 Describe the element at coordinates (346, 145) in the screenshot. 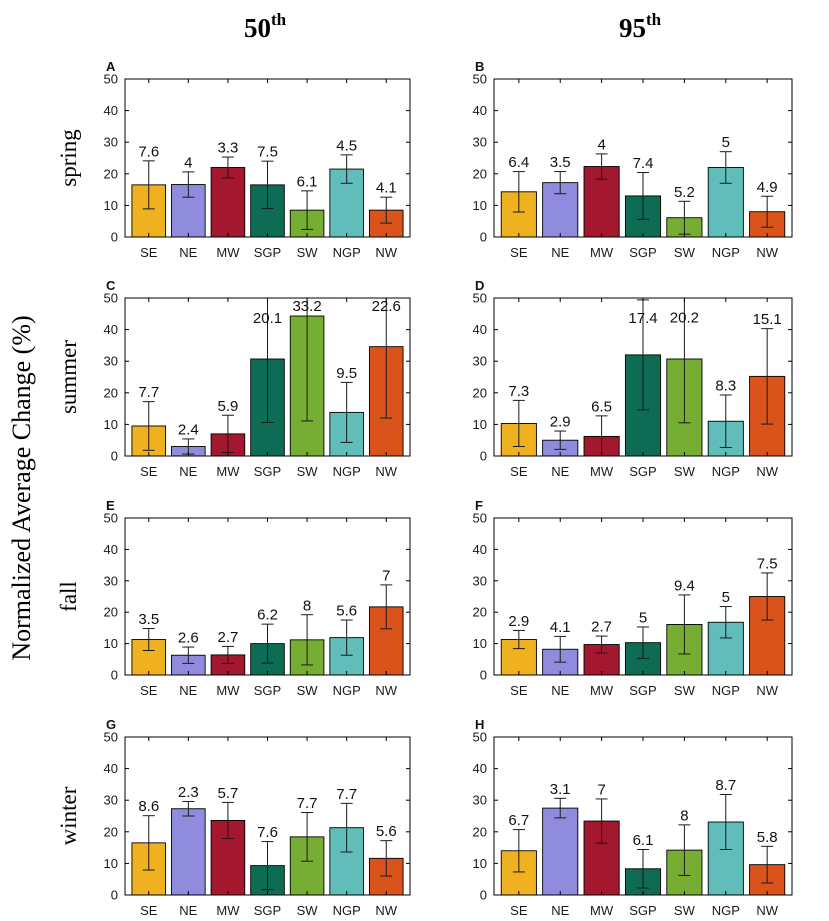

I see `error-label-A-NGP: 4.5` at that location.